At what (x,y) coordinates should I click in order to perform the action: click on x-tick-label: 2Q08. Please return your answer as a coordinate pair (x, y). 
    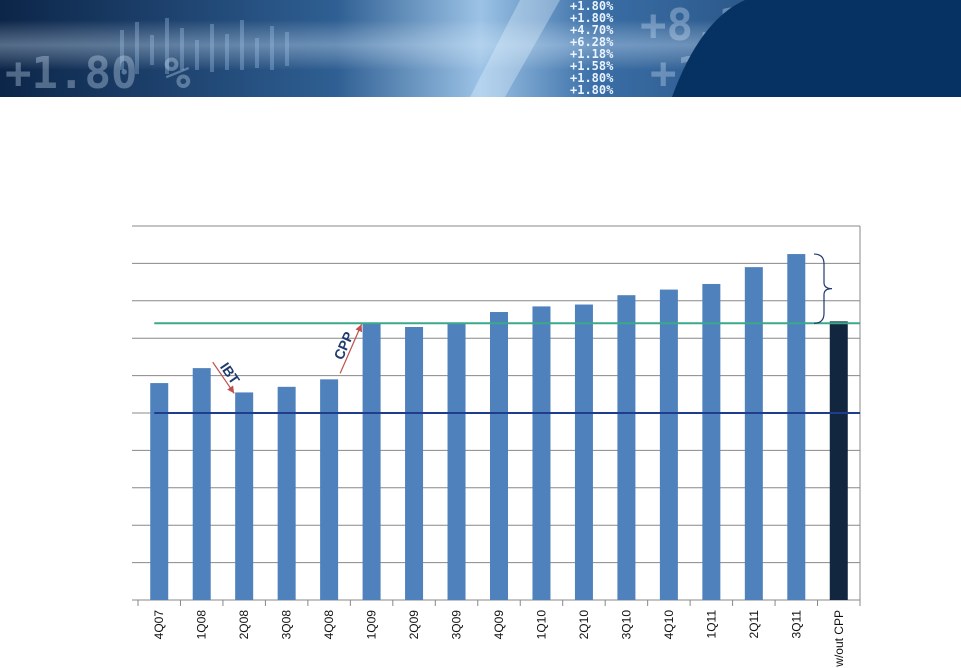
    Looking at the image, I should click on (244, 625).